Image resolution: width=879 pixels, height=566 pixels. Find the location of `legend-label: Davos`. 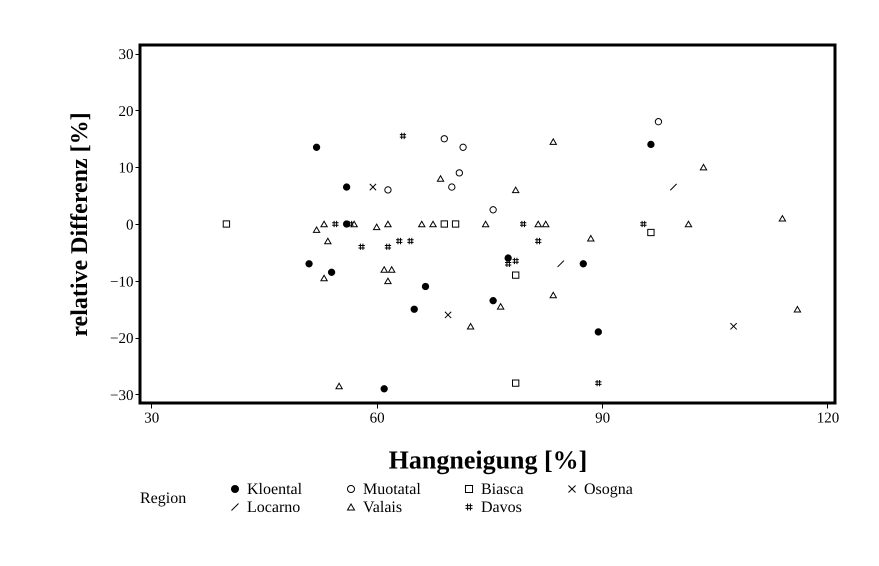

legend-label: Davos is located at coordinates (501, 507).